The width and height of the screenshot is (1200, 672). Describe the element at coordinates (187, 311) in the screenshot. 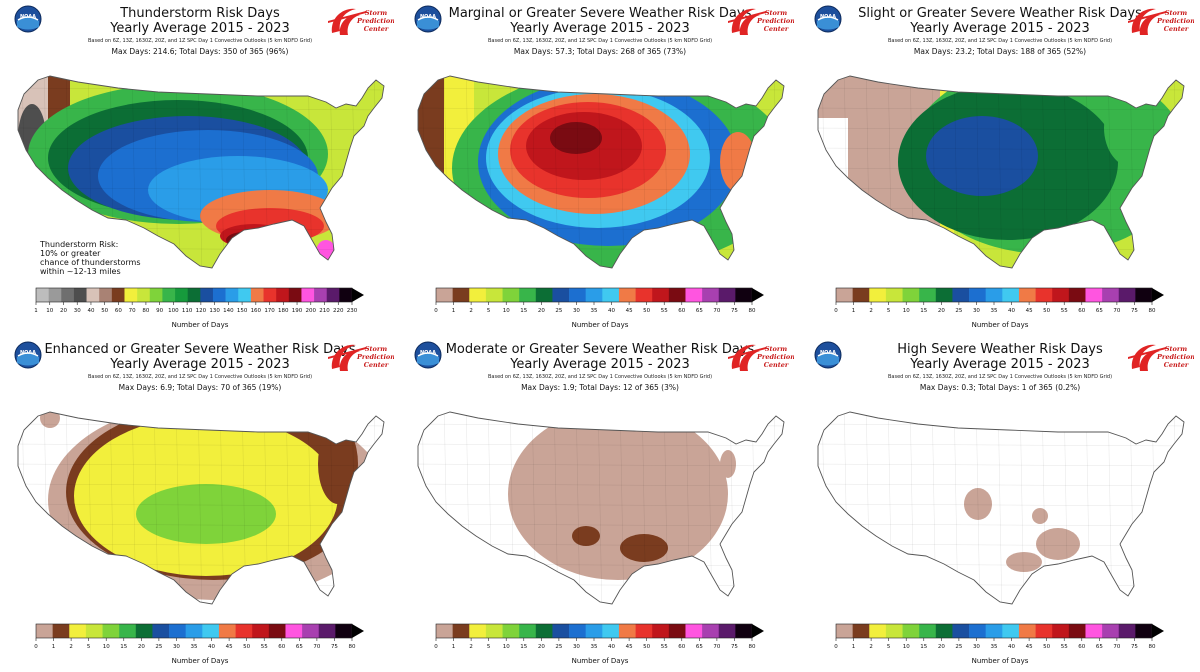

I see `colorbar-tick-label: 110` at that location.